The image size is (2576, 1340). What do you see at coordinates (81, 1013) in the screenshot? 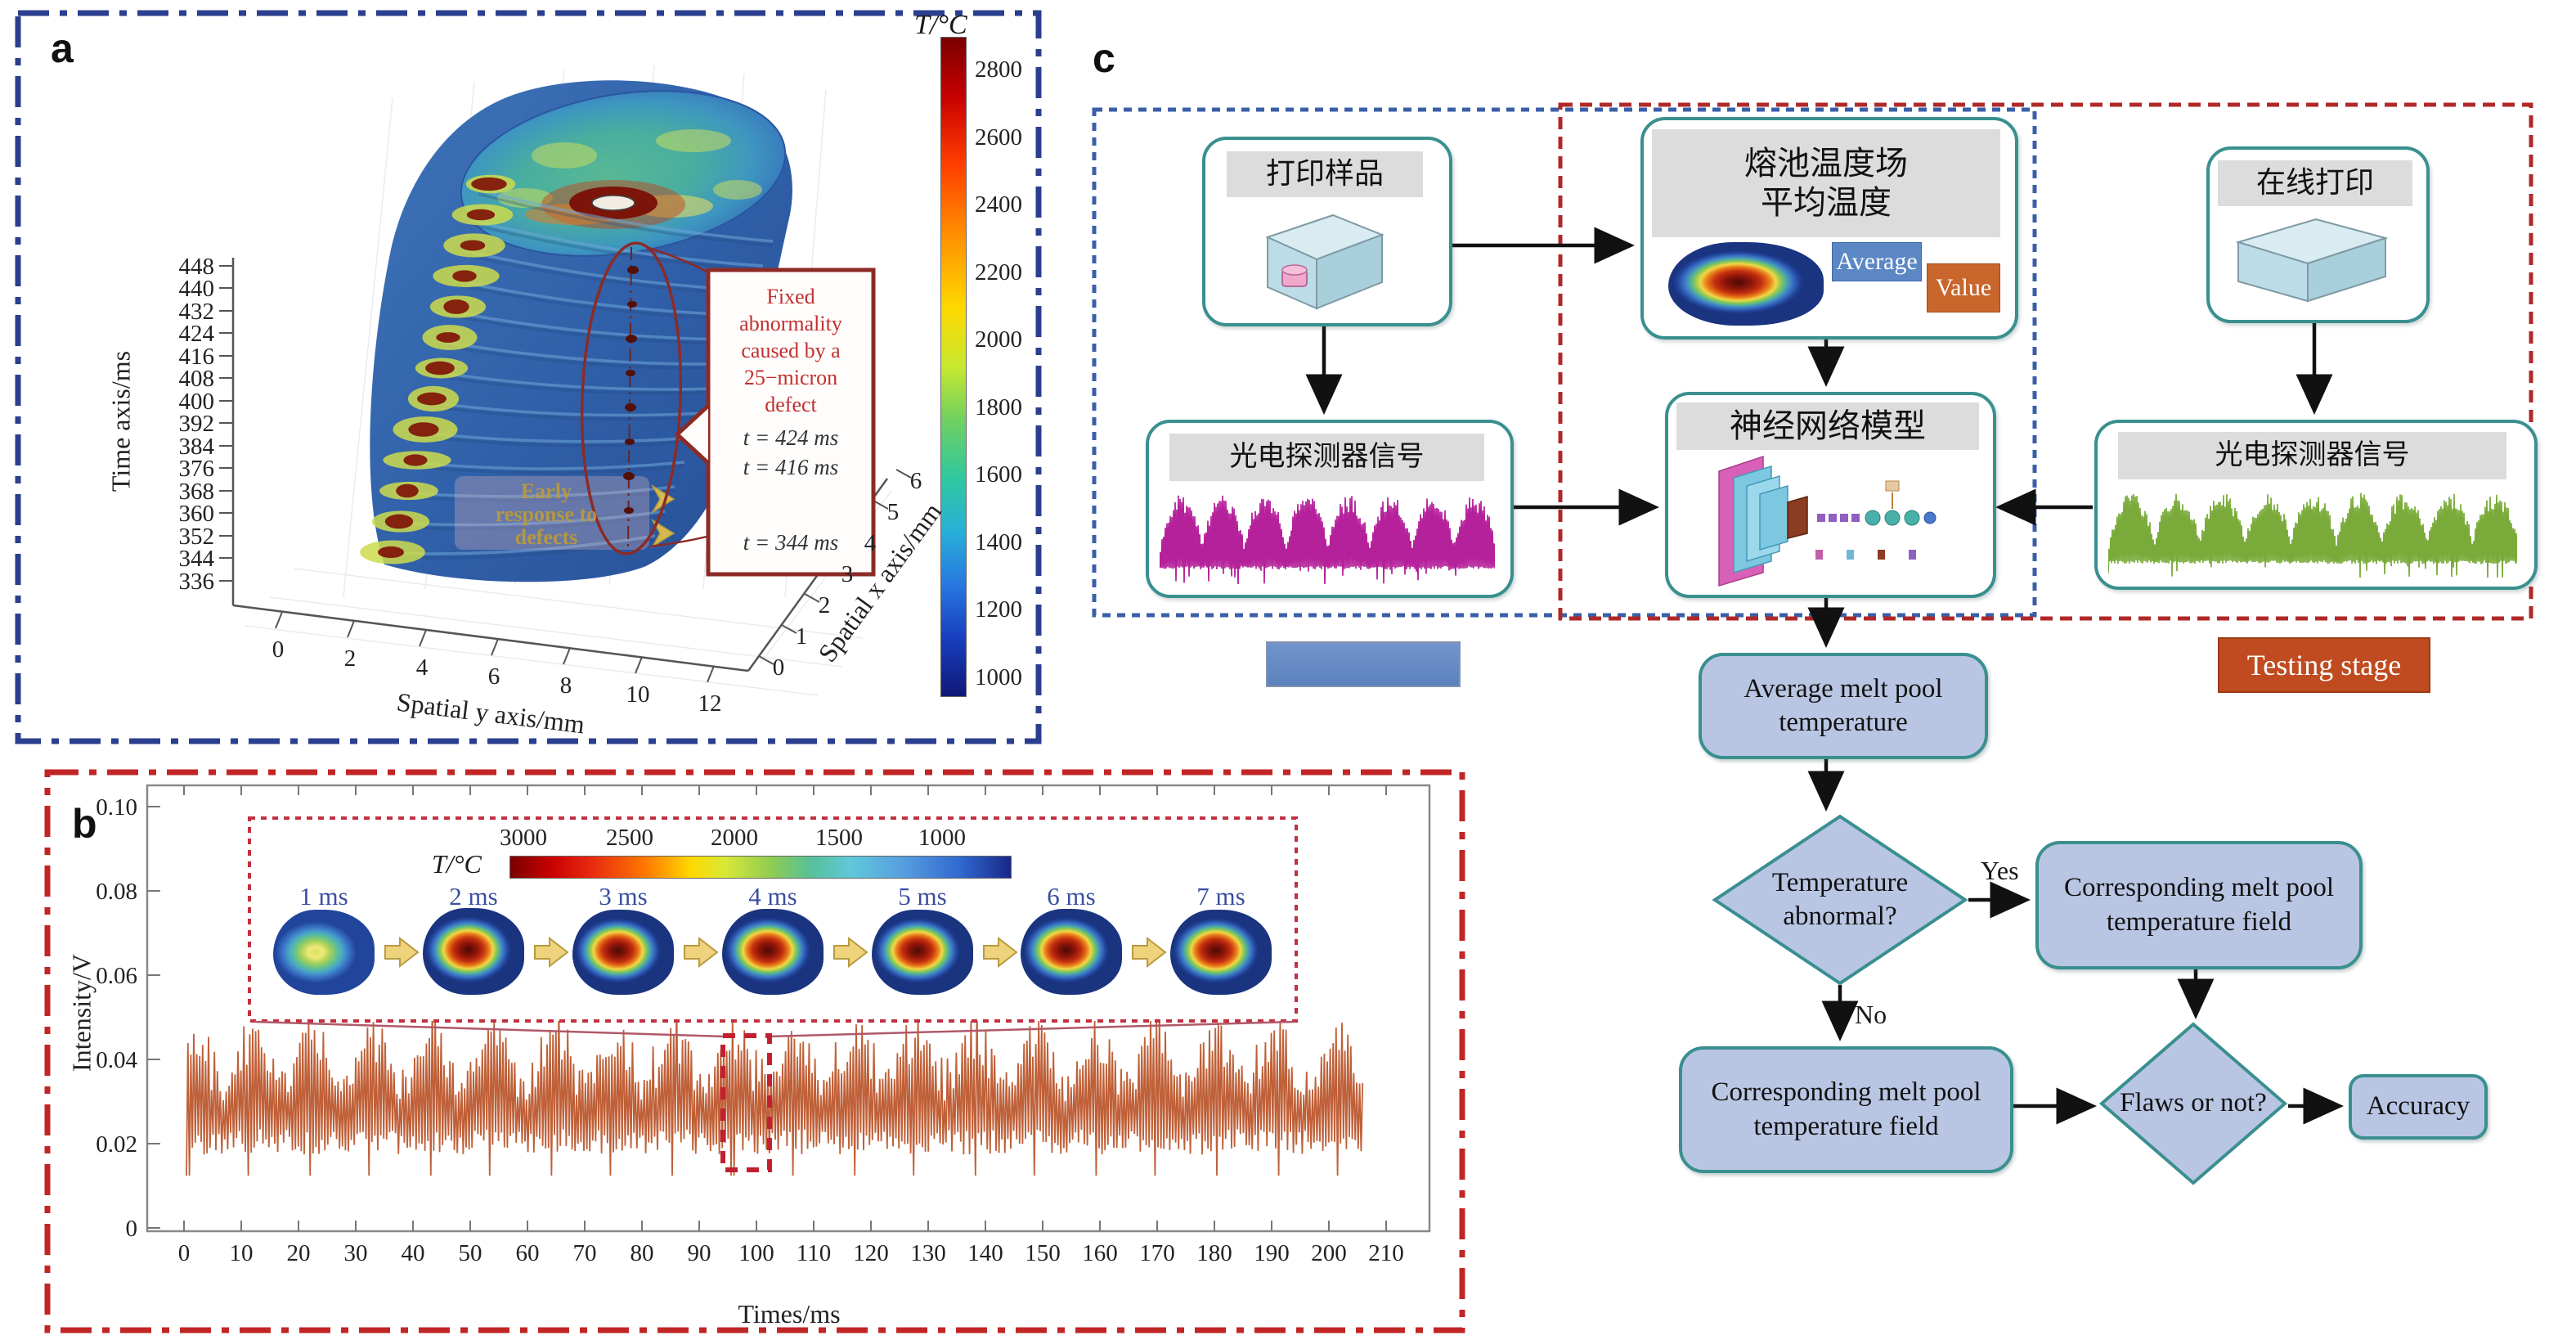
I see `y-axis-label: Intensity/V` at bounding box center [81, 1013].